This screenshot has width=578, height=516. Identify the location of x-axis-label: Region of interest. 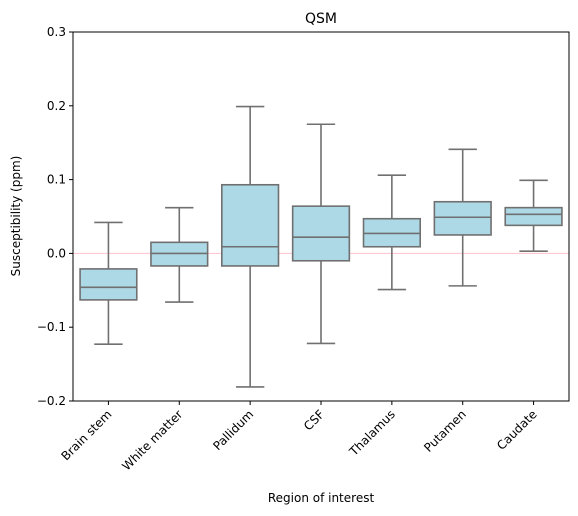
(321, 498).